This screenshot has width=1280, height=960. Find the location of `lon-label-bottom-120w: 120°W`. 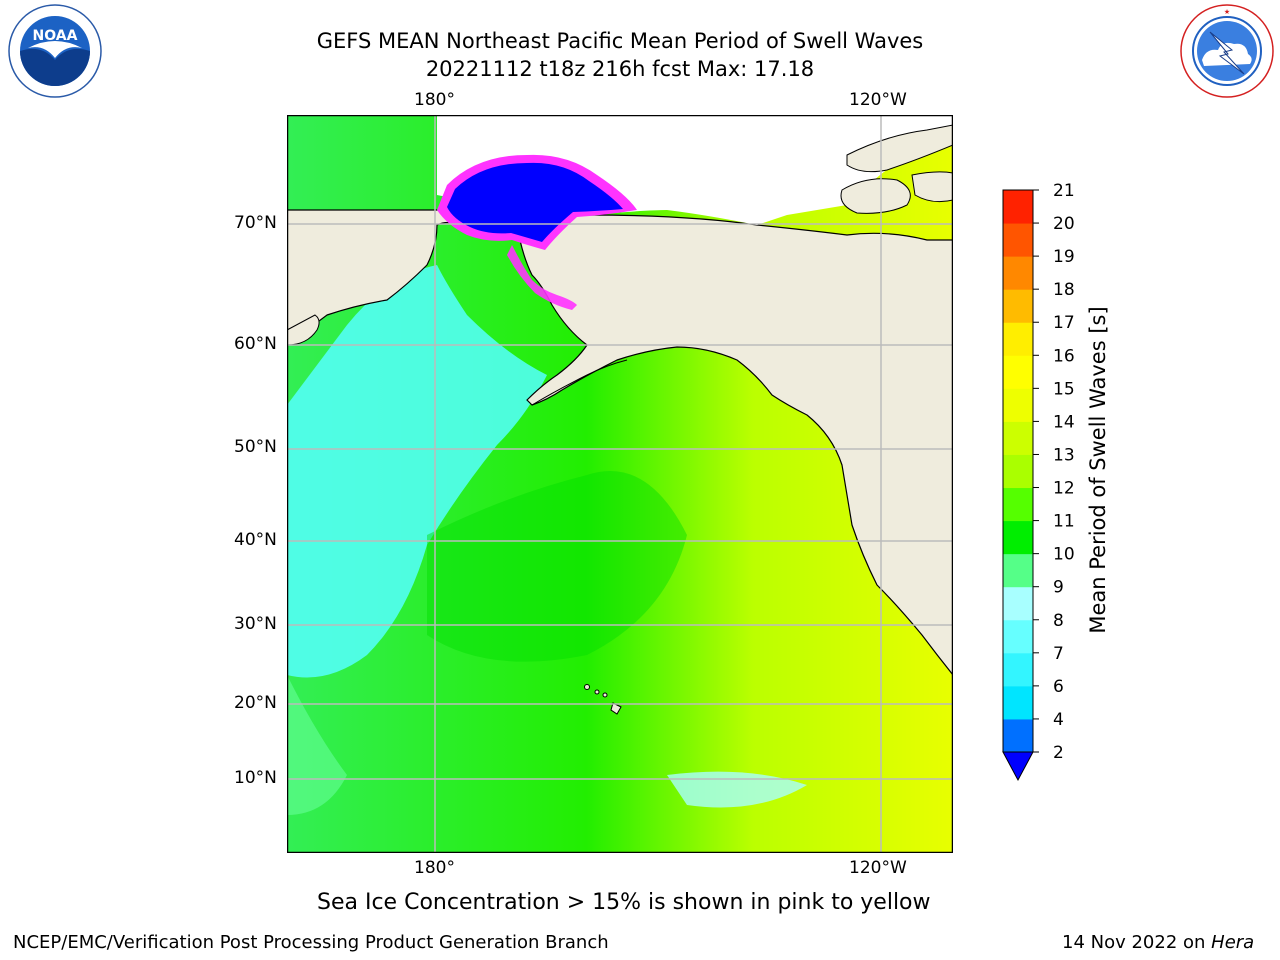

lon-label-bottom-120w: 120°W is located at coordinates (878, 868).